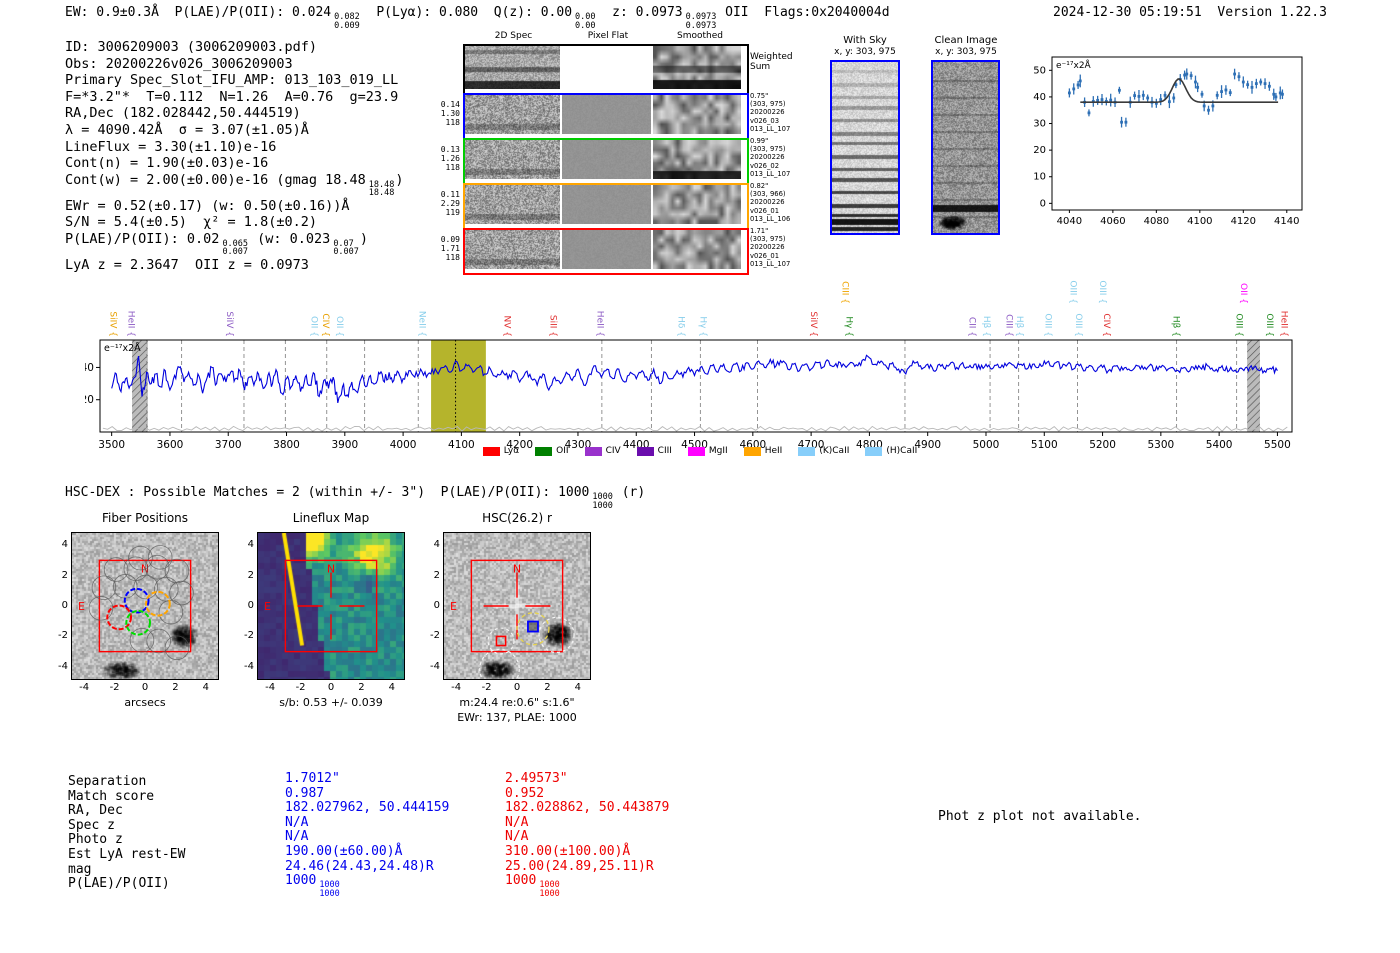  What do you see at coordinates (145, 702) in the screenshot?
I see `cutout-caption: arcsecs` at bounding box center [145, 702].